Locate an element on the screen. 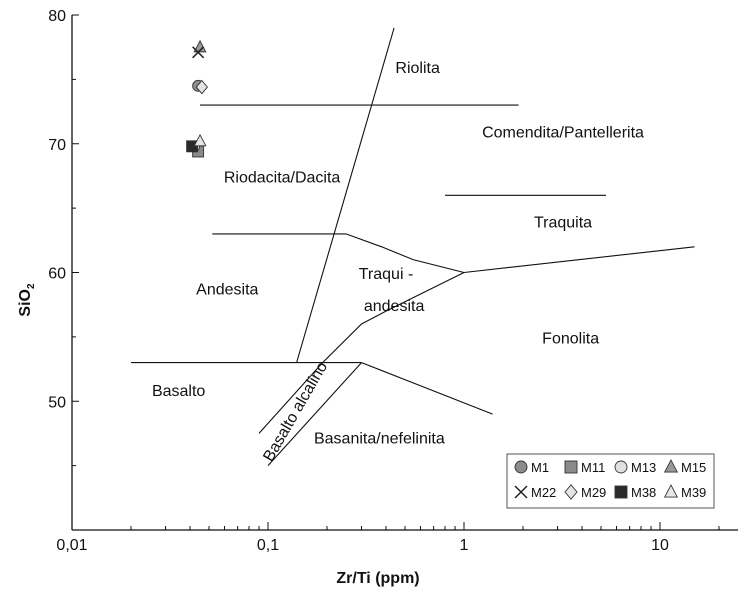  legend: M1 M11 M13 M15 M22 M29 M38 M39 is located at coordinates (610, 481).